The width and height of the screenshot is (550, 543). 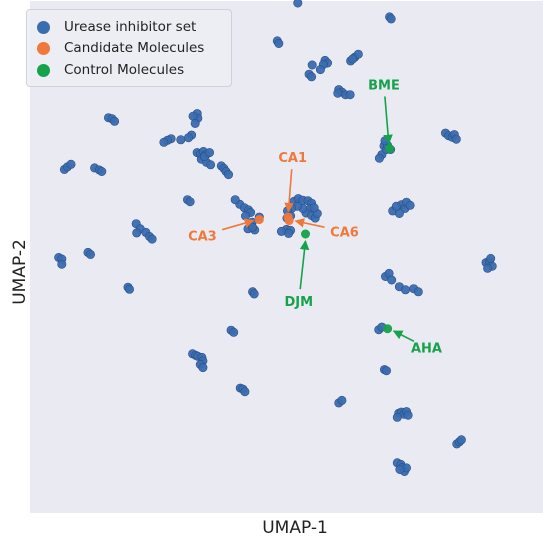 What do you see at coordinates (124, 70) in the screenshot?
I see `legend-label-control: Control Molecules` at bounding box center [124, 70].